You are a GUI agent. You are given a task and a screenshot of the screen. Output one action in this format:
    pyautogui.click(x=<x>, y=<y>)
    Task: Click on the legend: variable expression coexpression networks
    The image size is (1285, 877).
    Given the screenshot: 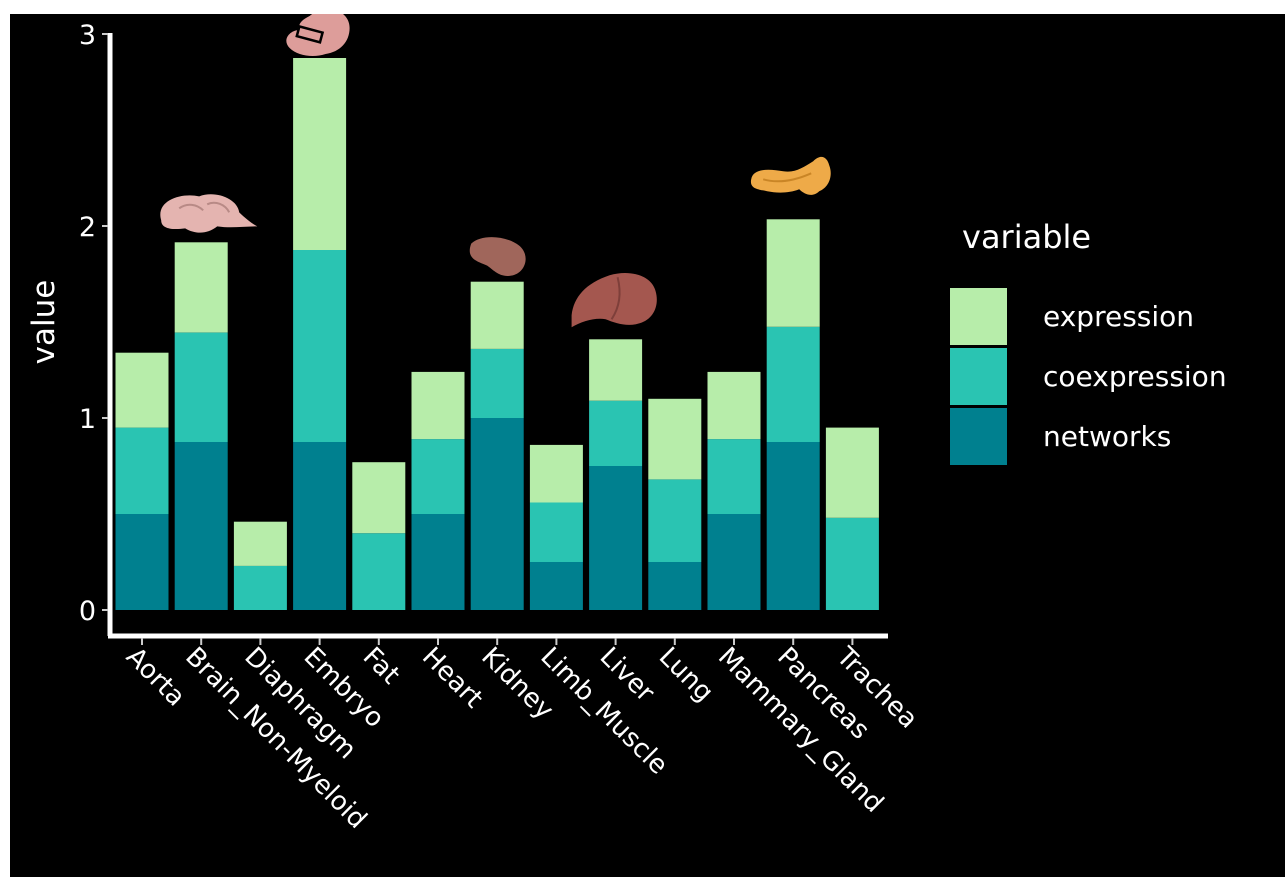 What is the action you would take?
    pyautogui.click(x=1088, y=341)
    